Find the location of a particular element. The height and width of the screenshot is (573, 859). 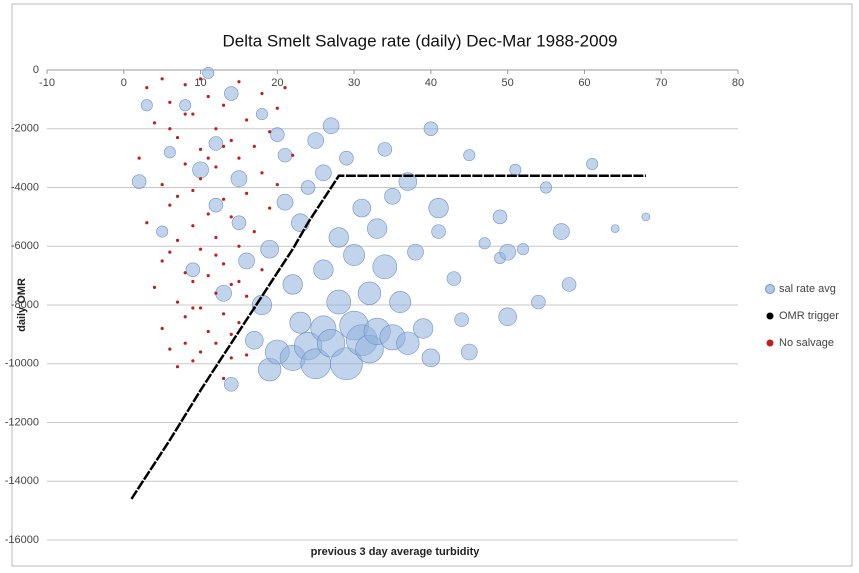

y-tick-label: 0 is located at coordinates (36, 70).